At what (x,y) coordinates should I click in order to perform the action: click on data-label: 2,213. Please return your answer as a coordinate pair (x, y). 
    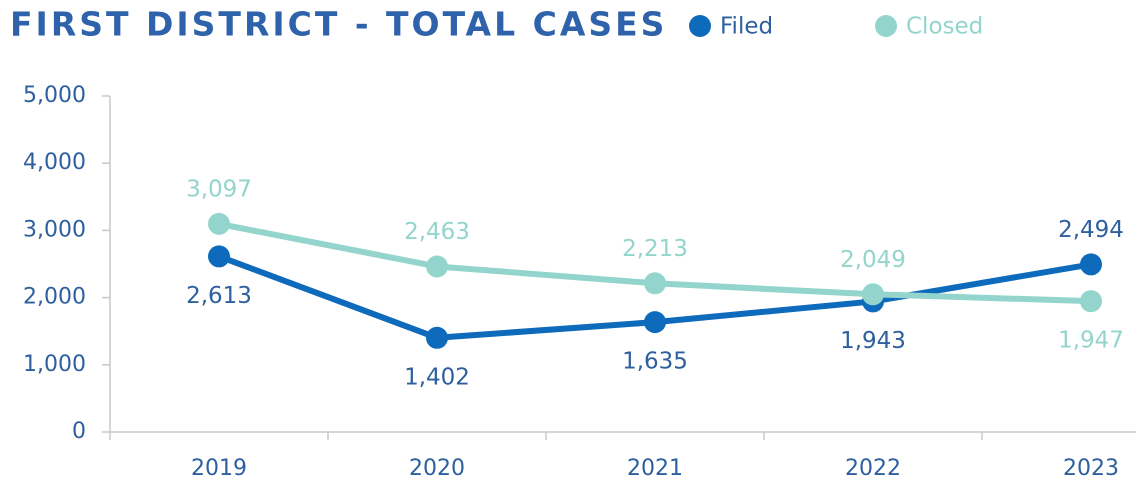
    Looking at the image, I should click on (655, 249).